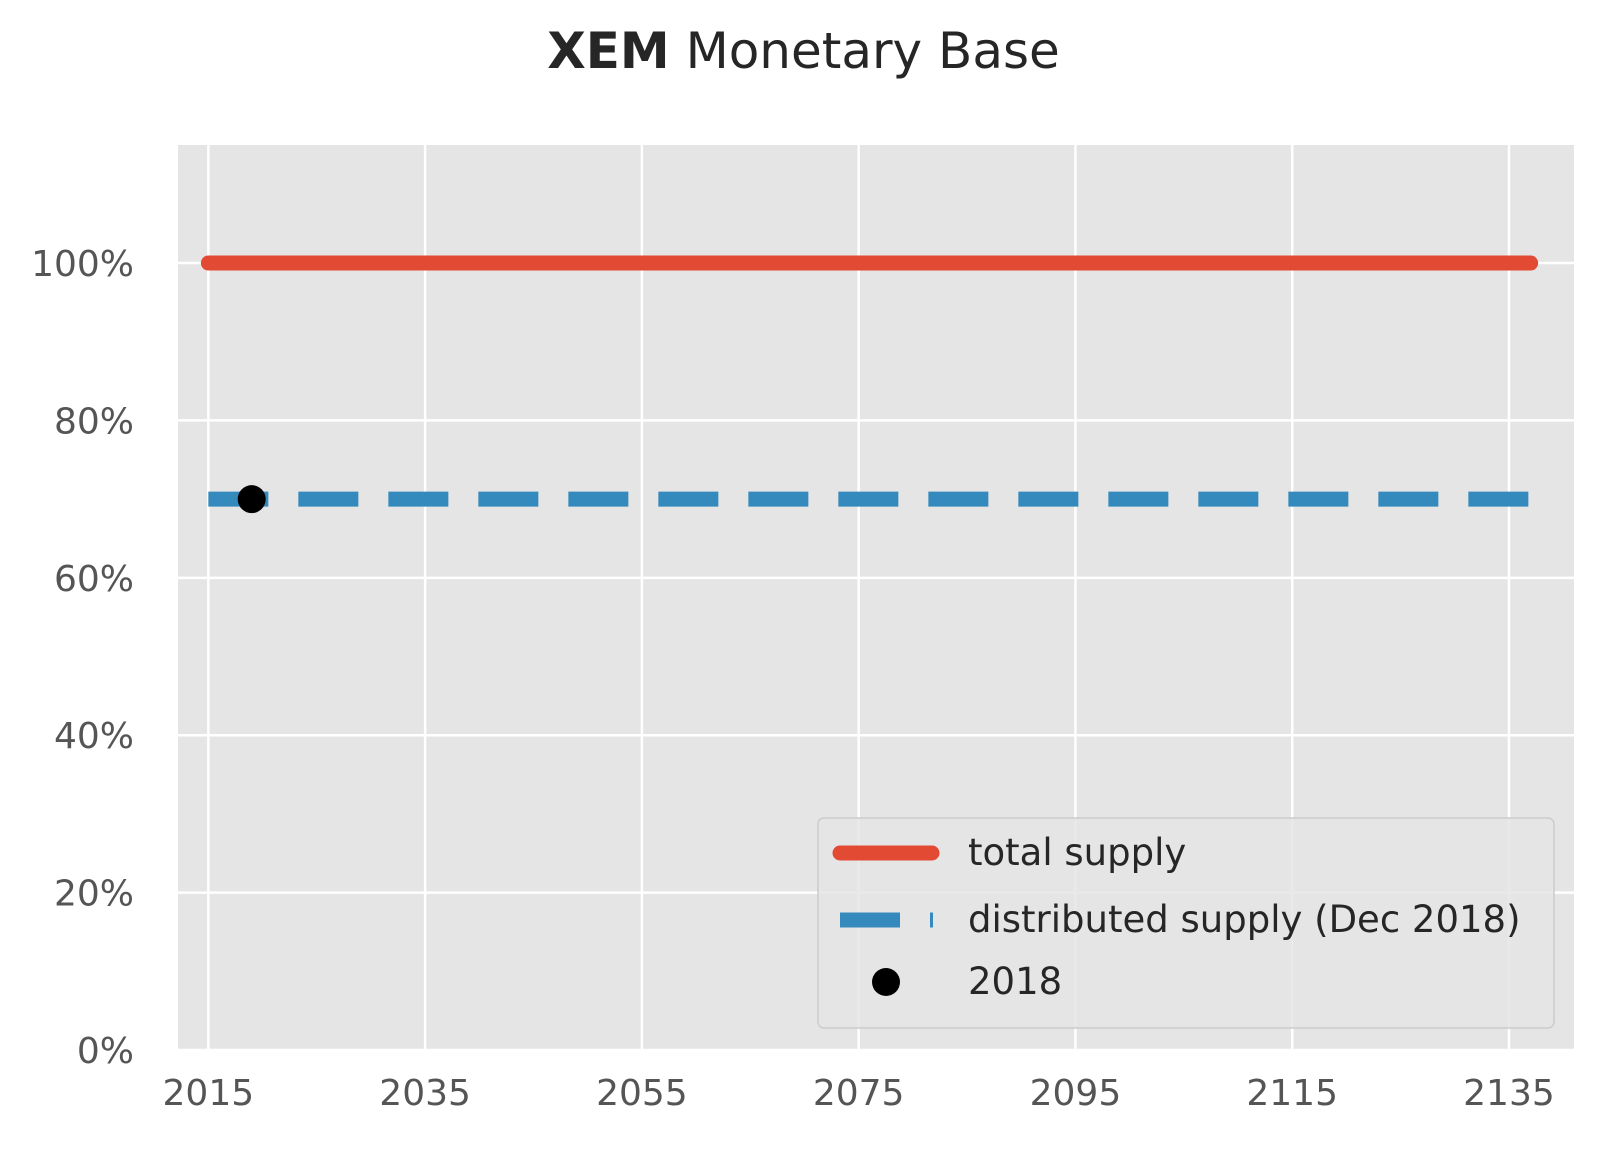  What do you see at coordinates (642, 1093) in the screenshot?
I see `x-tick-label: 2055` at bounding box center [642, 1093].